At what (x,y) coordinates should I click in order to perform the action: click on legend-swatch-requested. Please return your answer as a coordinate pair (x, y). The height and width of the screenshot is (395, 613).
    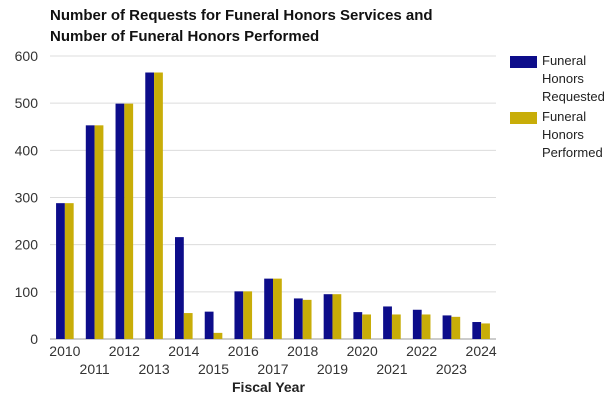
    Looking at the image, I should click on (523, 62).